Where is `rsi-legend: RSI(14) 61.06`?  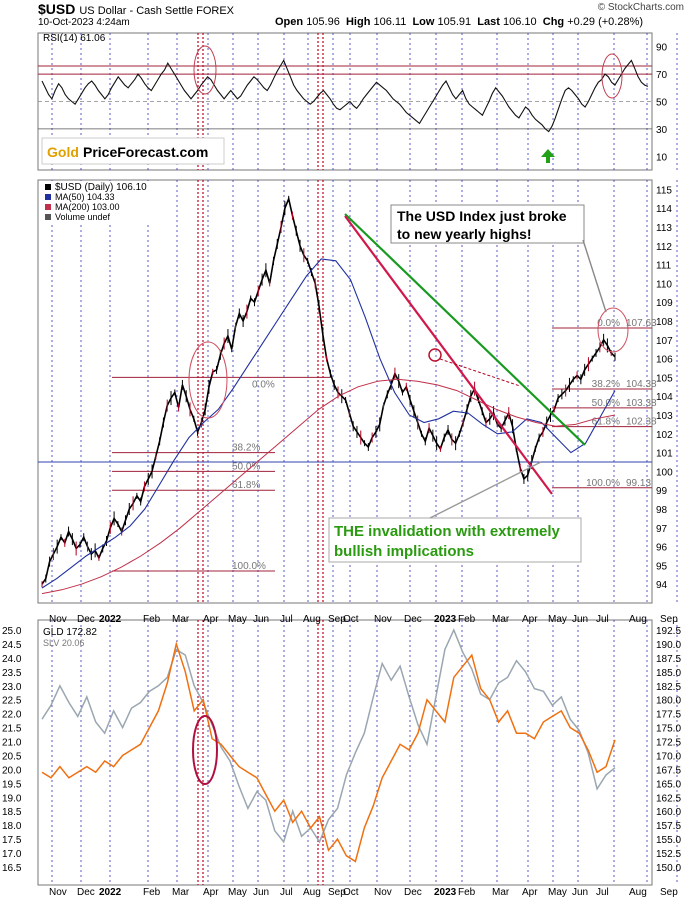 rsi-legend: RSI(14) 61.06 is located at coordinates (74, 38).